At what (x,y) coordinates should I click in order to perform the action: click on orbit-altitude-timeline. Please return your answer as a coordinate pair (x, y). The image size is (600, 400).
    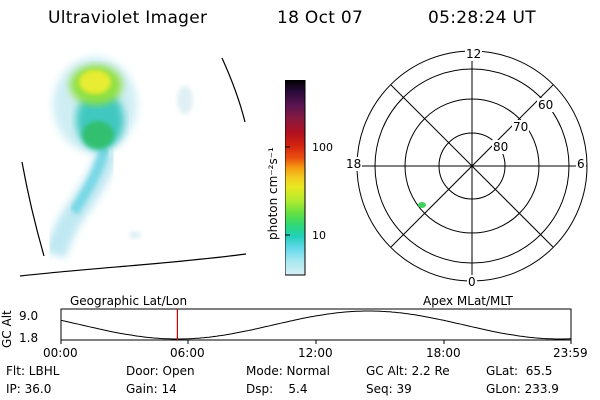
    Looking at the image, I should click on (316, 326).